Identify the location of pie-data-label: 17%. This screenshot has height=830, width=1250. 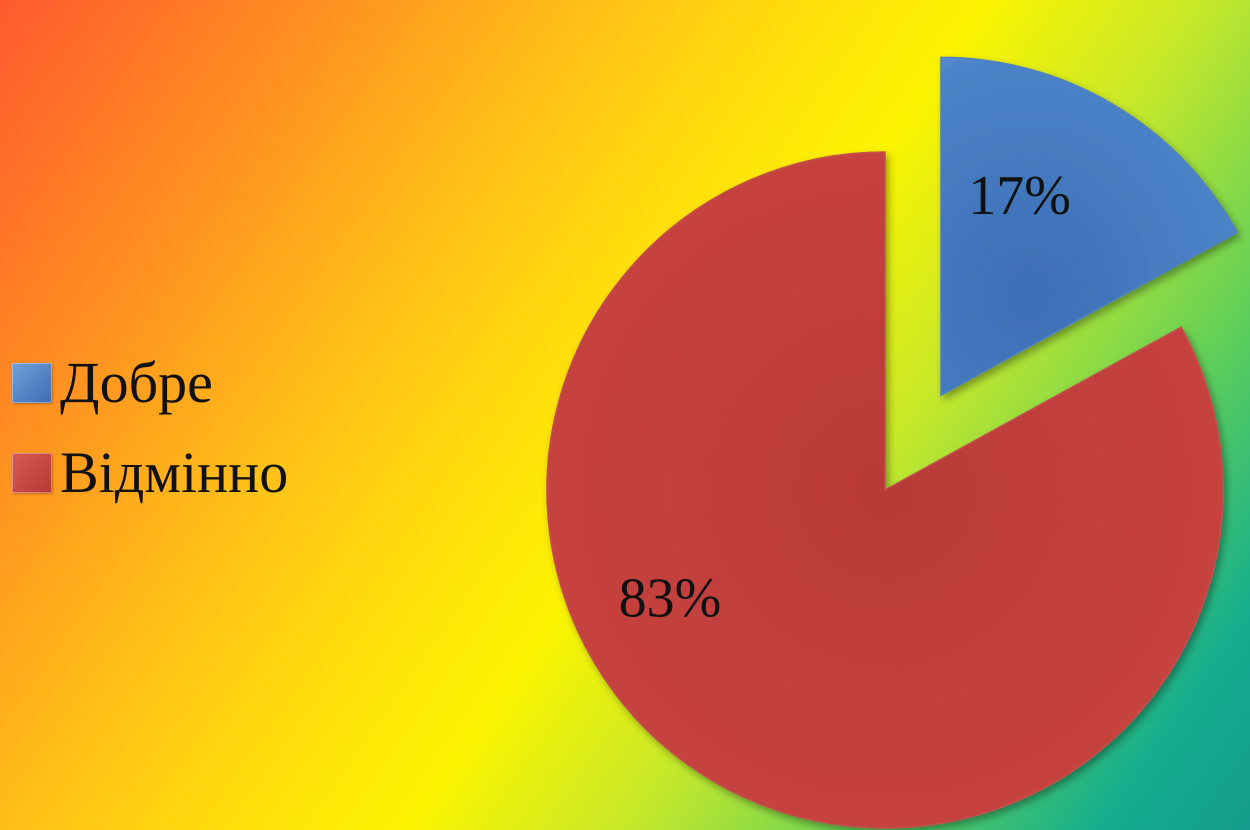
(1019, 196).